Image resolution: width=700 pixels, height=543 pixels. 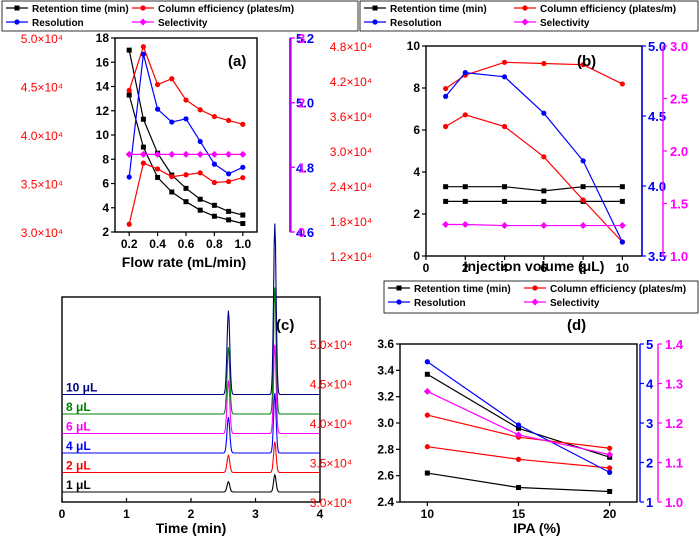 I want to click on y-tick-label: 1.8×10⁴, so click(x=351, y=222).